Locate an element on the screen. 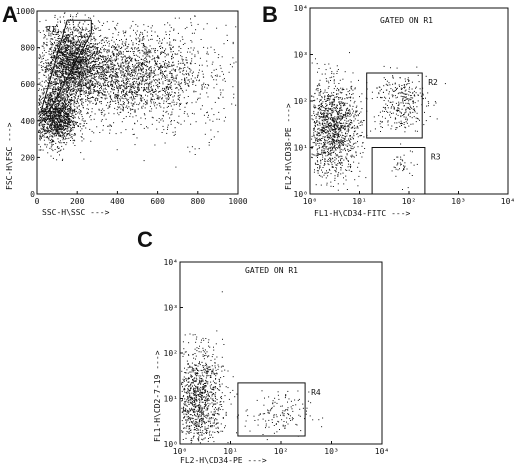  panel-b-x-tick-label: 10² is located at coordinates (409, 201).